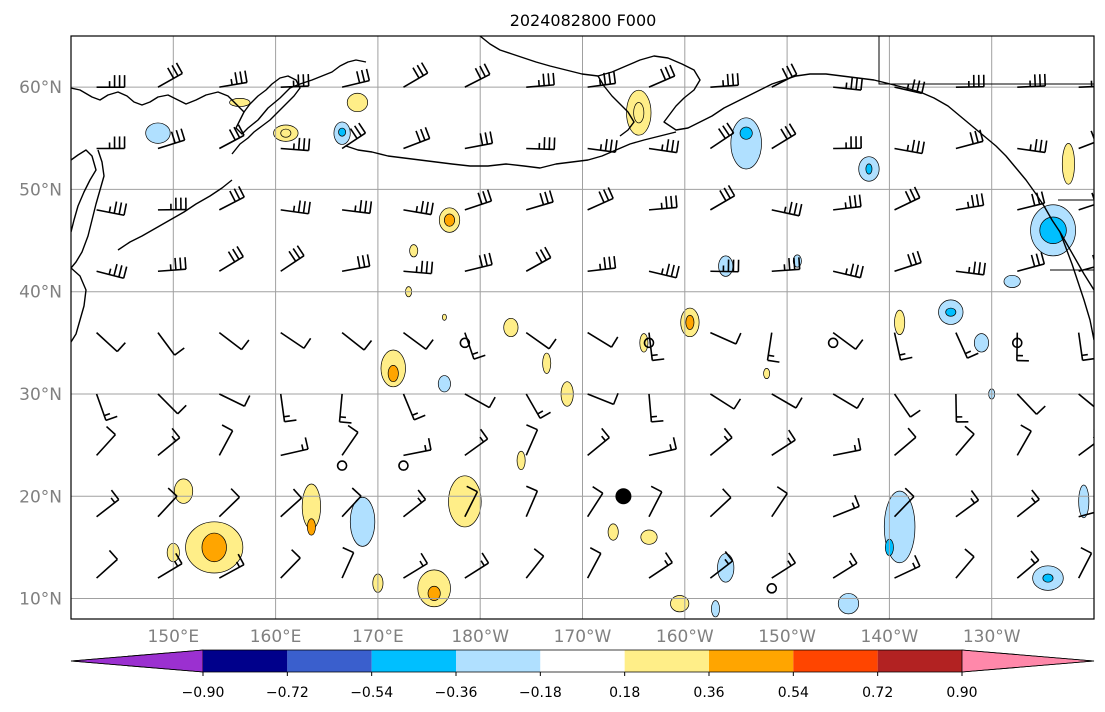 The image size is (1105, 712). I want to click on colorbar-tick-label-1: −0.72, so click(287, 693).